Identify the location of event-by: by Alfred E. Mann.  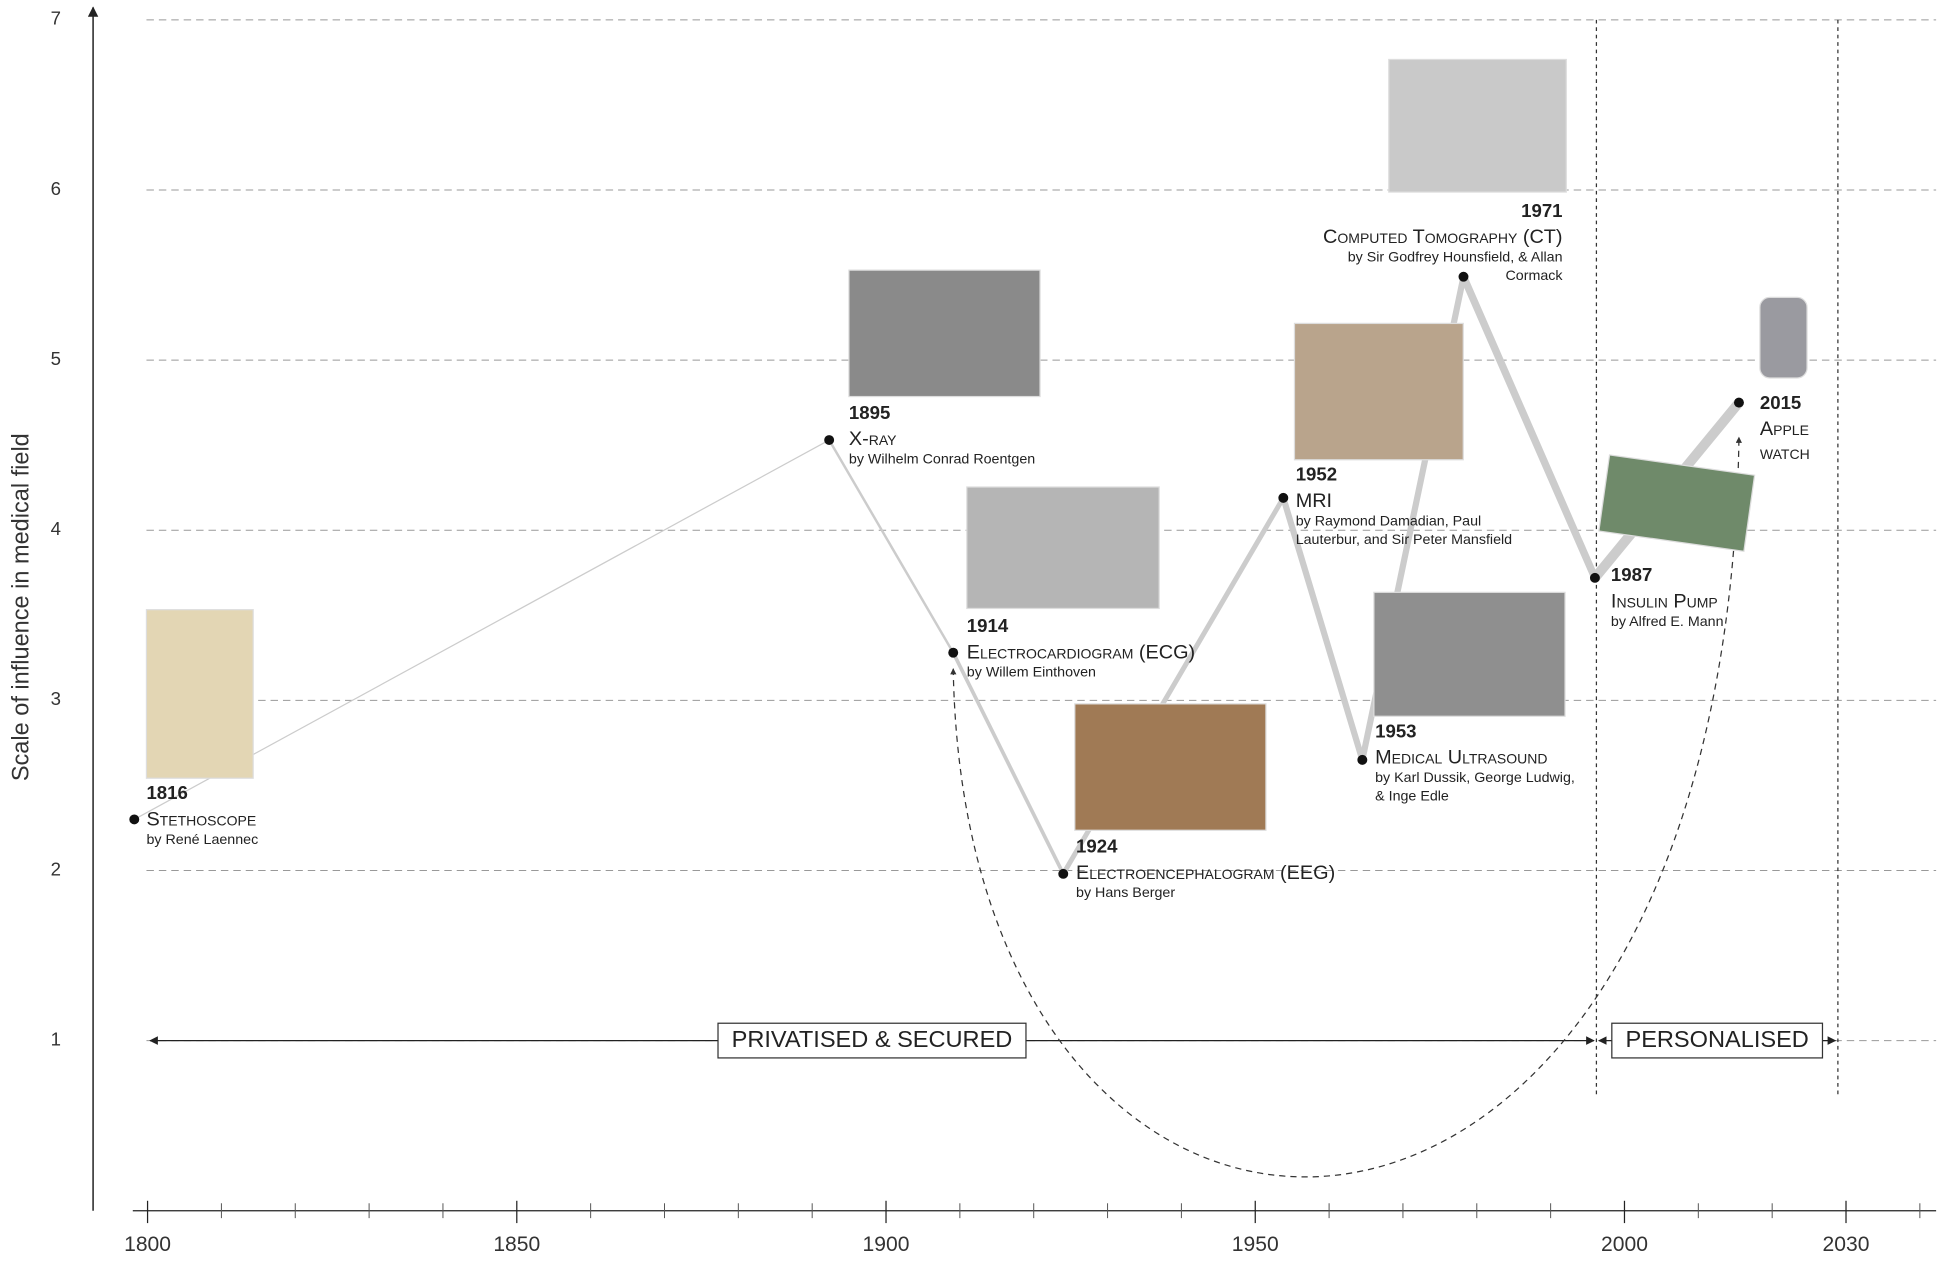
(1667, 622).